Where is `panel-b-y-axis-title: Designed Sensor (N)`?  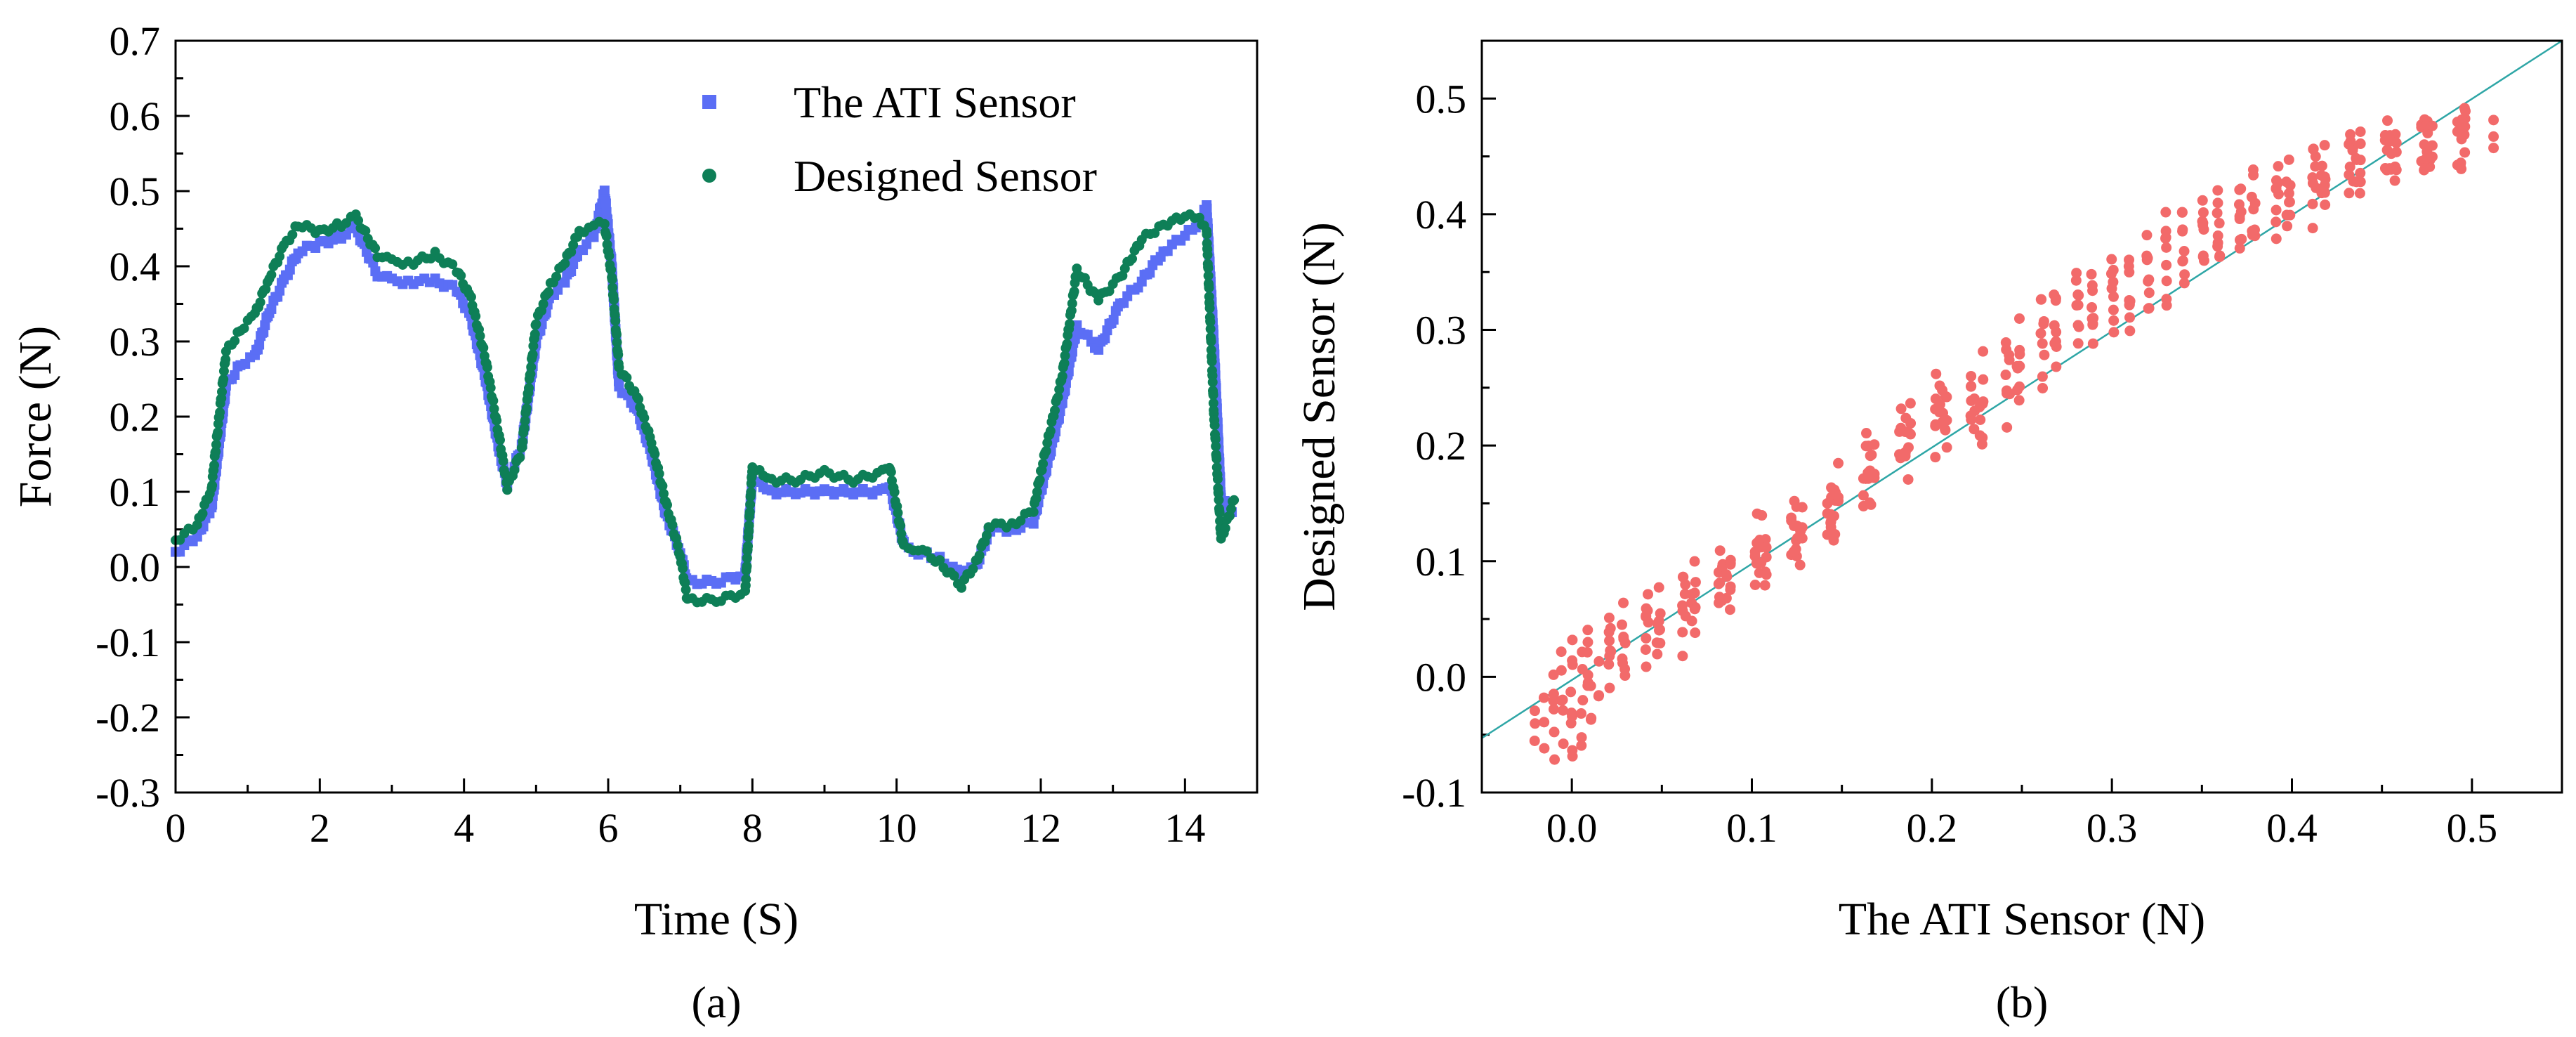 panel-b-y-axis-title: Designed Sensor (N) is located at coordinates (1319, 416).